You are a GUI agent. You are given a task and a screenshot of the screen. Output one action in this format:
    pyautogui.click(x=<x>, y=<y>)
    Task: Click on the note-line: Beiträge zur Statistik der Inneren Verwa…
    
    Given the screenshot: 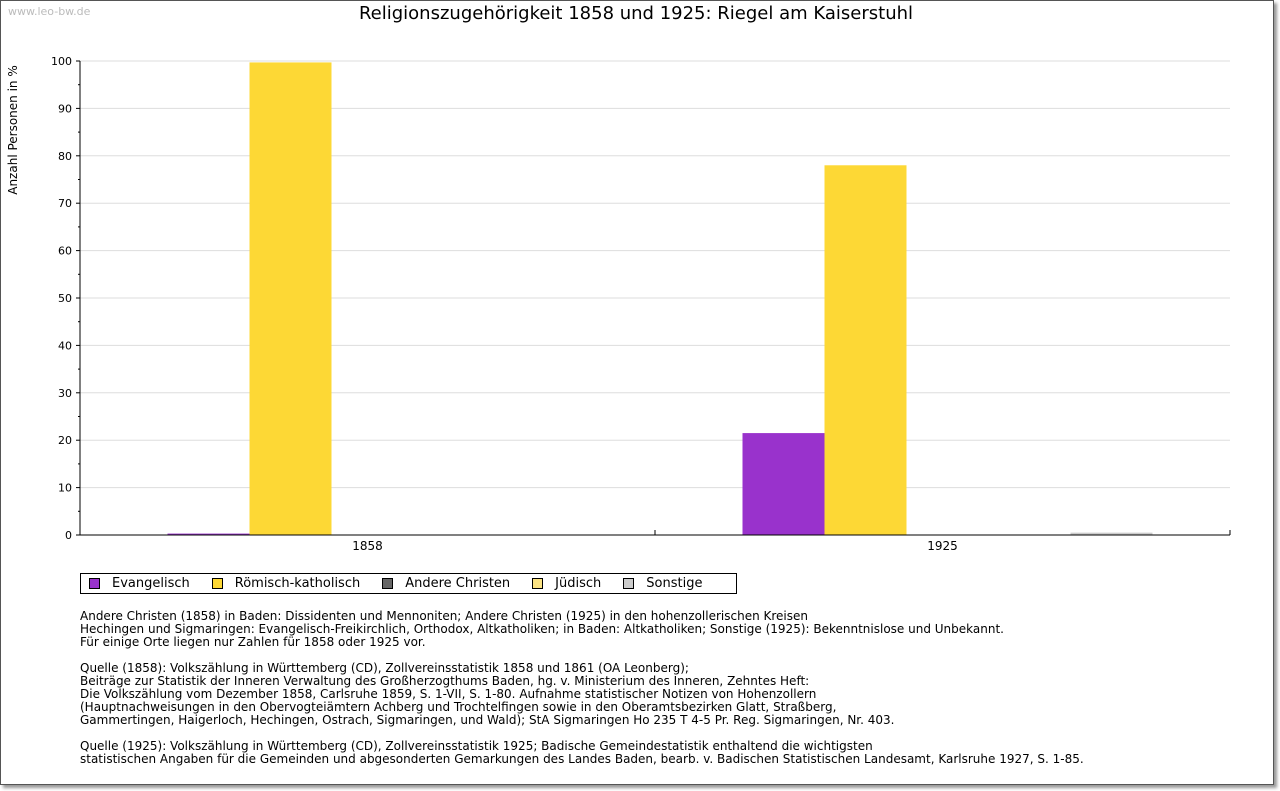 What is the action you would take?
    pyautogui.click(x=445, y=681)
    